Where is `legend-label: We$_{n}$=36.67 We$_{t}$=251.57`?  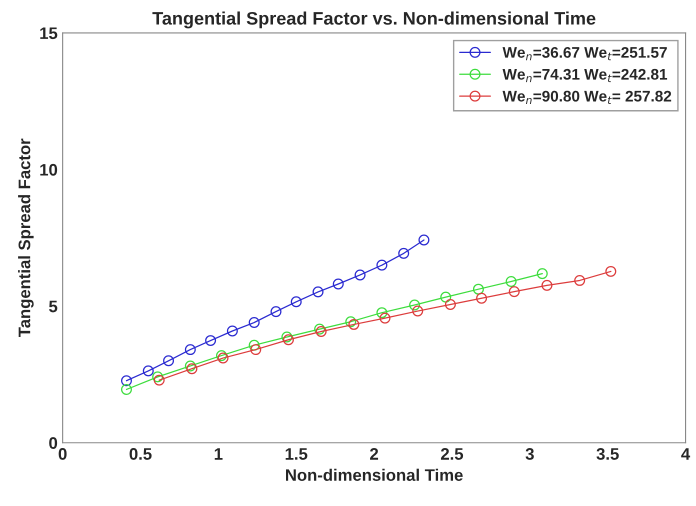
legend-label: We$_{n}$=36.67 We$_{t}$=251.57 is located at coordinates (584, 53).